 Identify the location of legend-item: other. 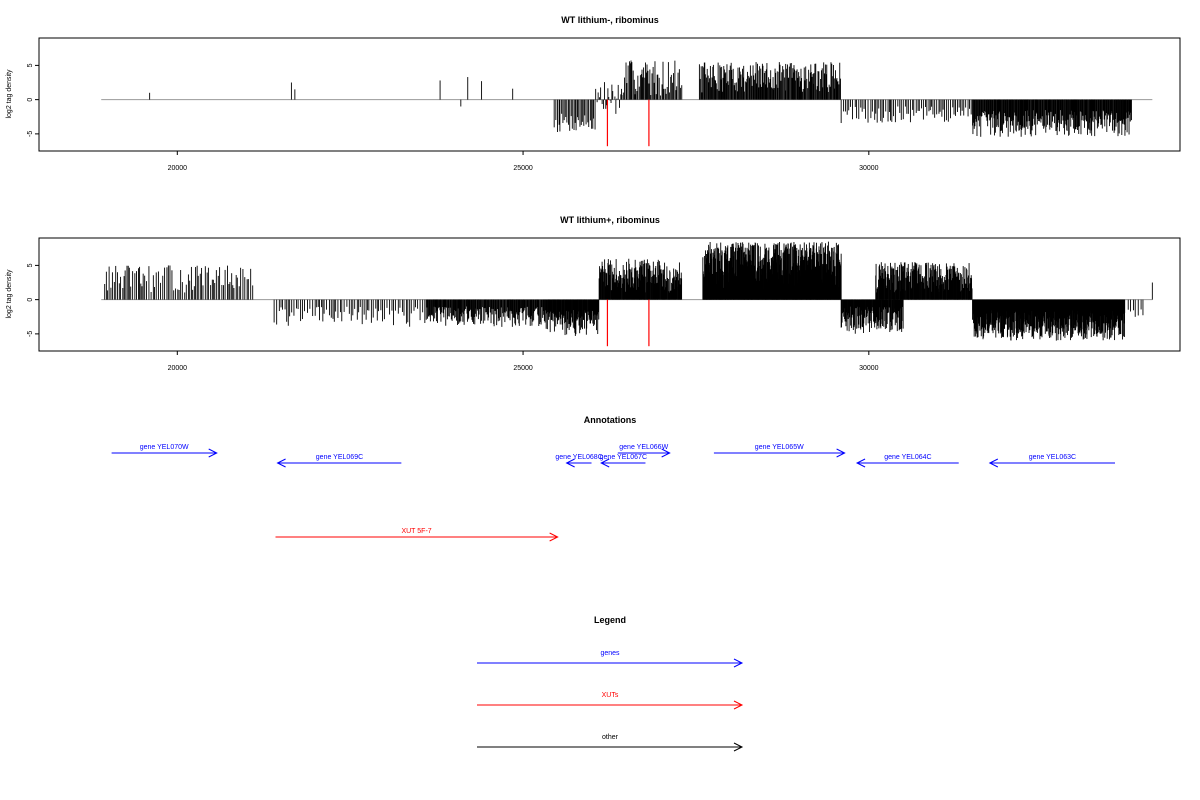
(610, 743).